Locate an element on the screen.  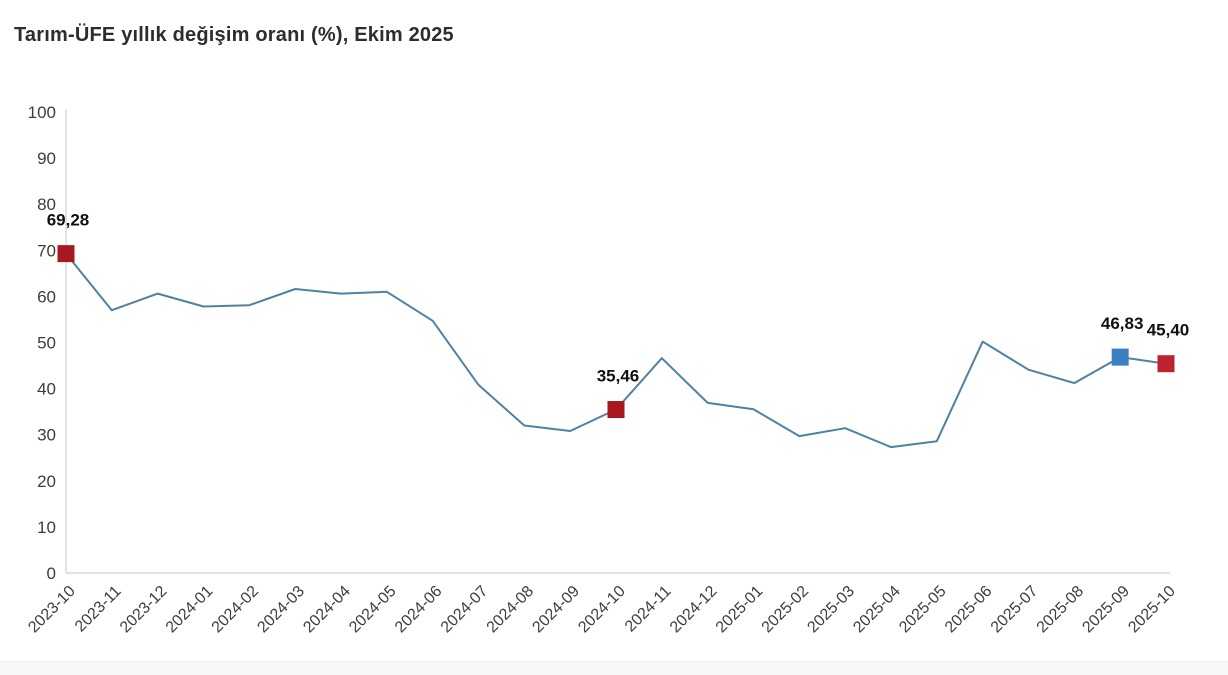
x-tick-label: 2025-01 is located at coordinates (740, 610).